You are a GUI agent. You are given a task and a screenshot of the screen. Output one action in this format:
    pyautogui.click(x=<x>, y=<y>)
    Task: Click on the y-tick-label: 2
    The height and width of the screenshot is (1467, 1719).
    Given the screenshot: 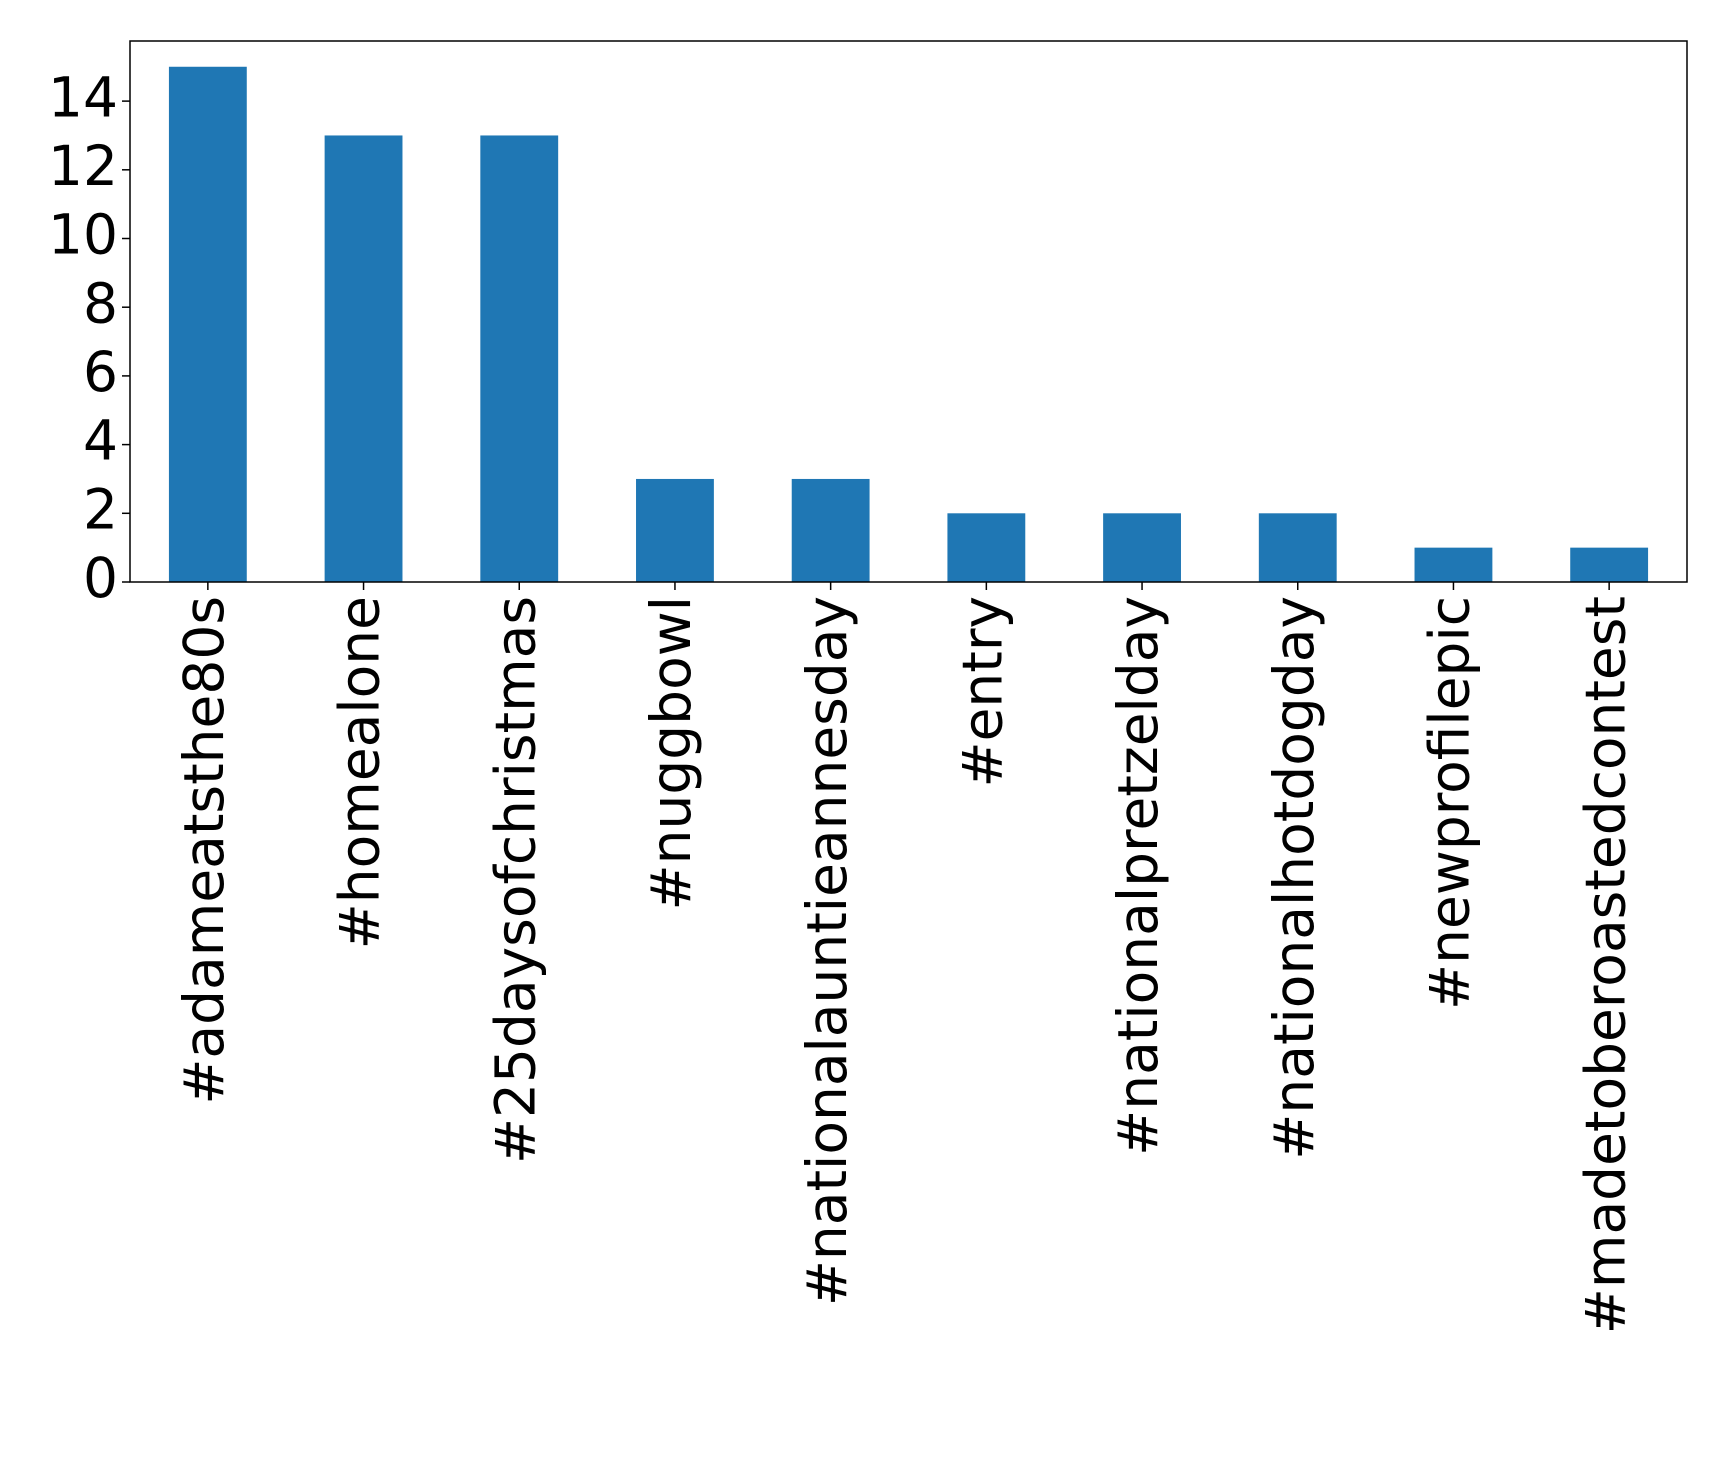 What is the action you would take?
    pyautogui.click(x=100, y=509)
    